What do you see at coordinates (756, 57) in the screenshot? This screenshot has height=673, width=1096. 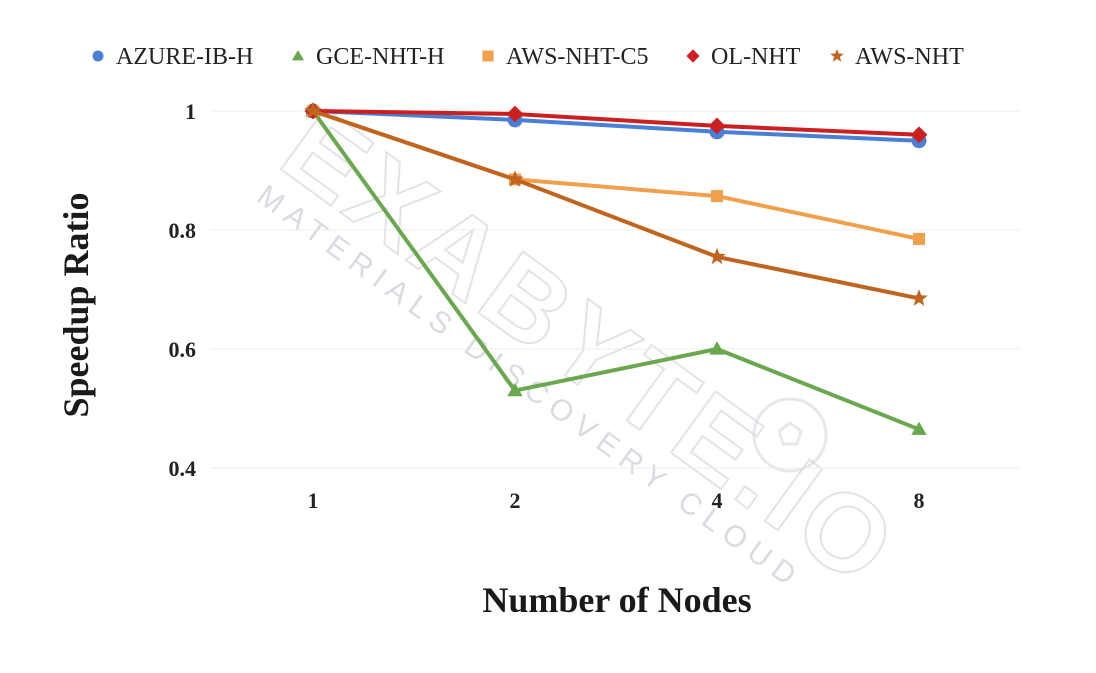 I see `legend-label-ol-nht: OL-NHT` at bounding box center [756, 57].